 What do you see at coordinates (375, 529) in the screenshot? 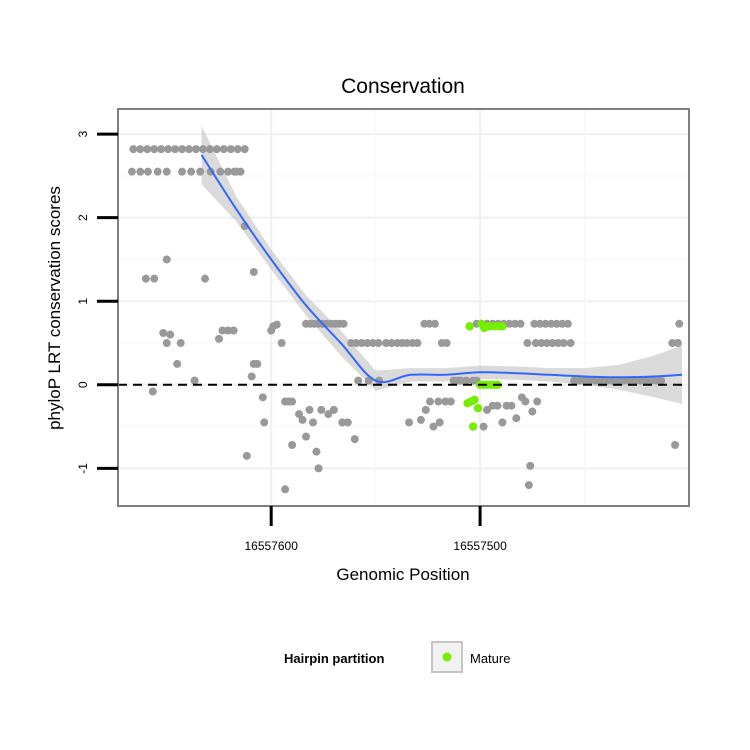
I see `x-axis: 16557600 16557500` at bounding box center [375, 529].